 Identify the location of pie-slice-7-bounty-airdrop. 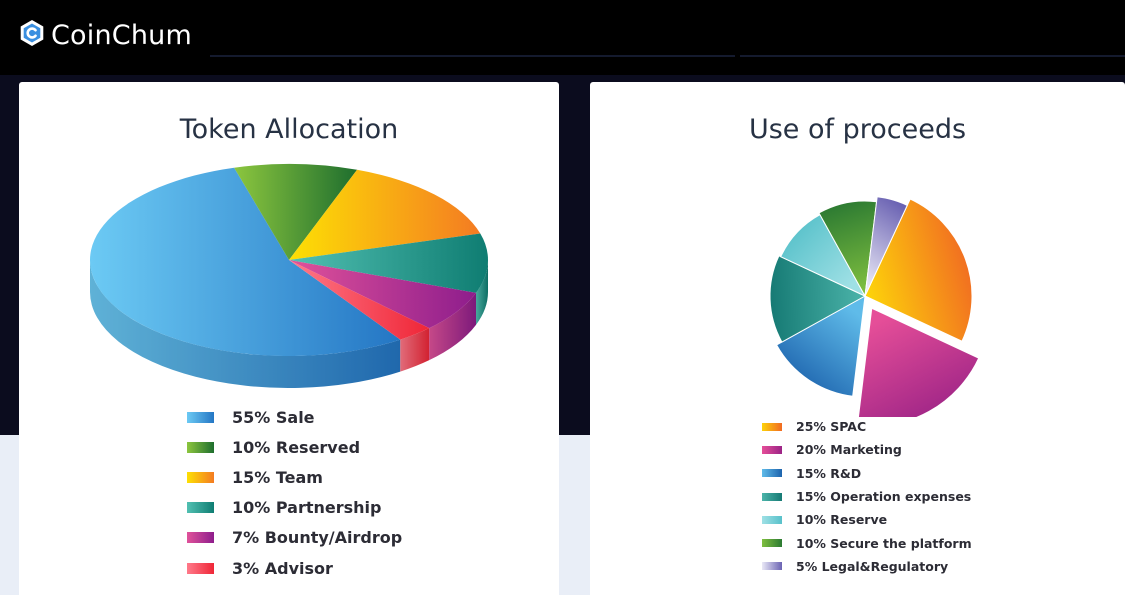
(382, 294).